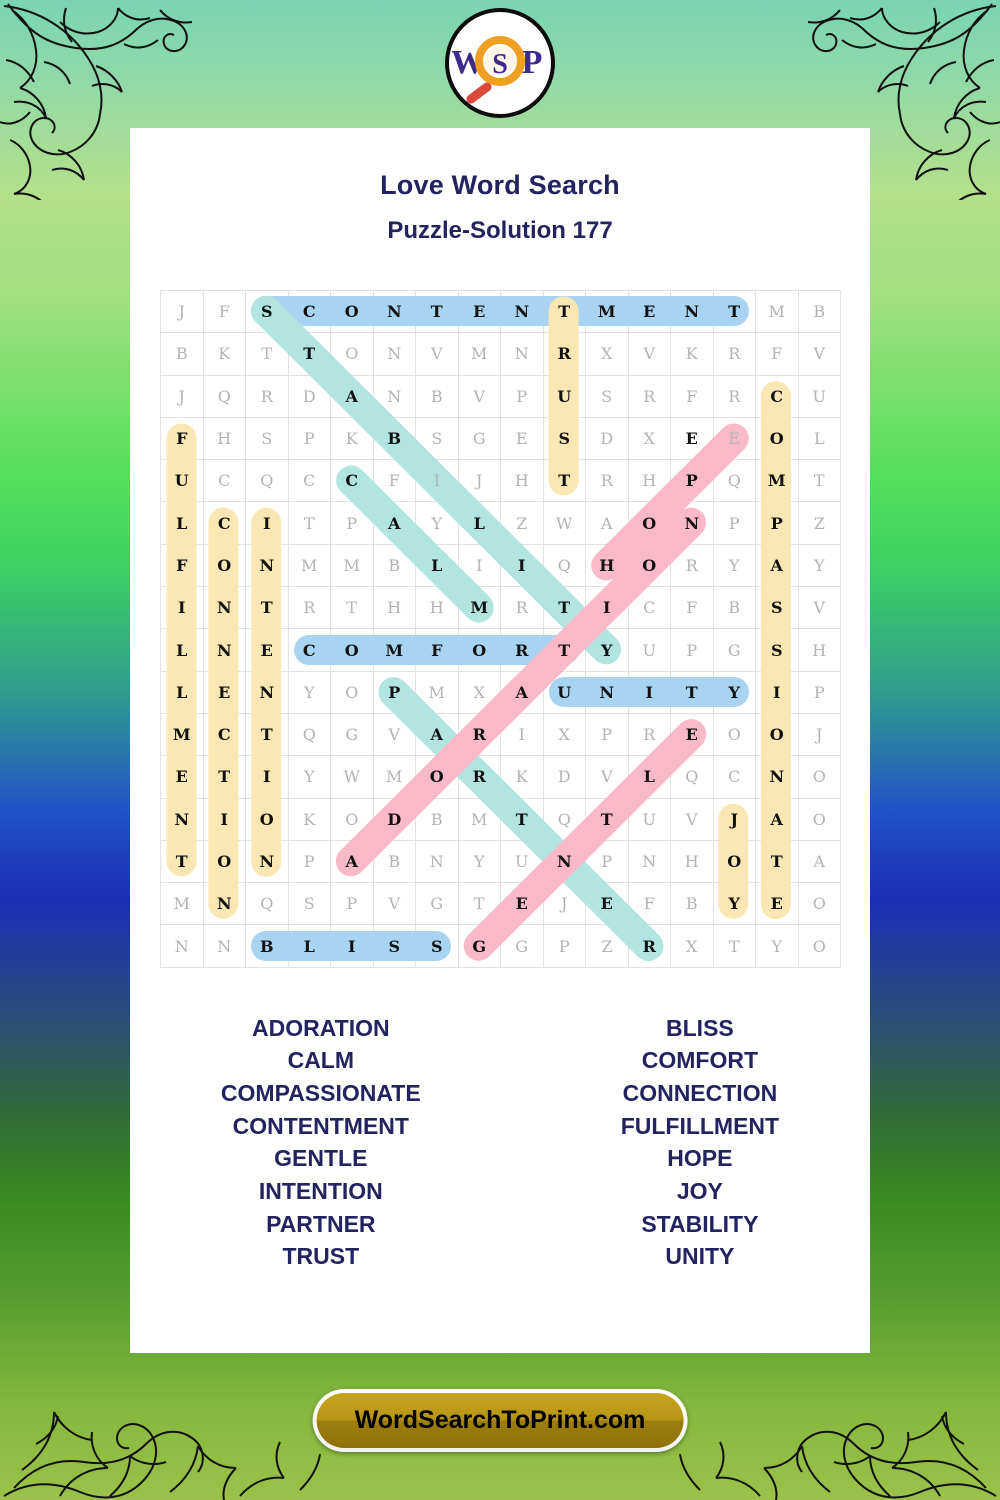  Describe the element at coordinates (309, 819) in the screenshot. I see `grid-cell: K` at that location.